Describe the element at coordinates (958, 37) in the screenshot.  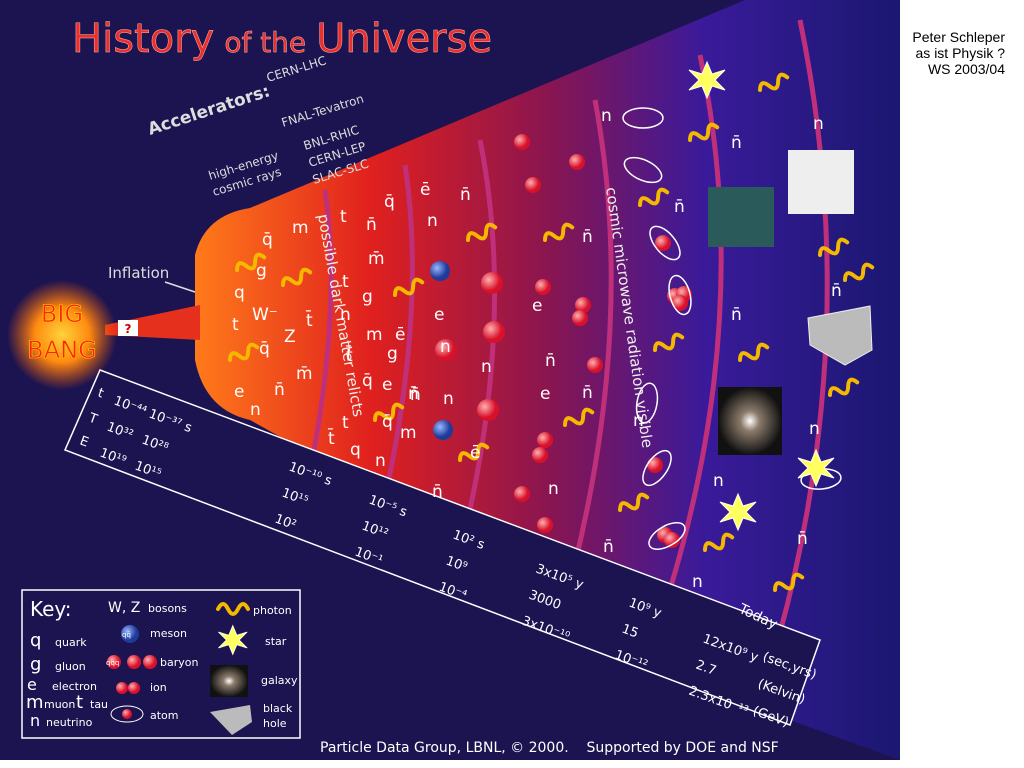
I see `author: Peter Schleper` at that location.